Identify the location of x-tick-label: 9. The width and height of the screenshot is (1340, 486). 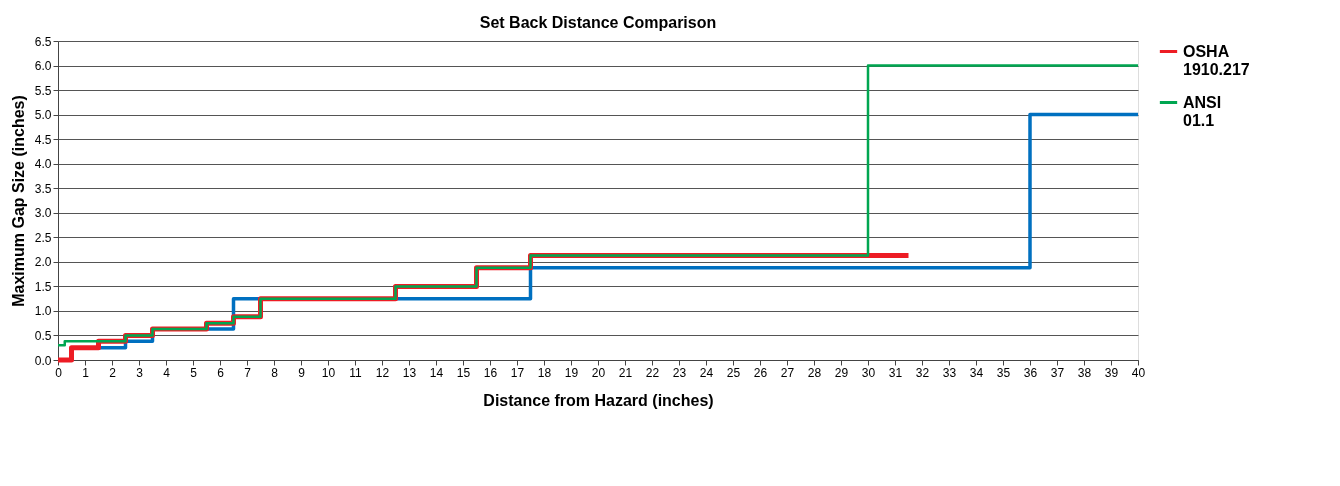
(302, 372).